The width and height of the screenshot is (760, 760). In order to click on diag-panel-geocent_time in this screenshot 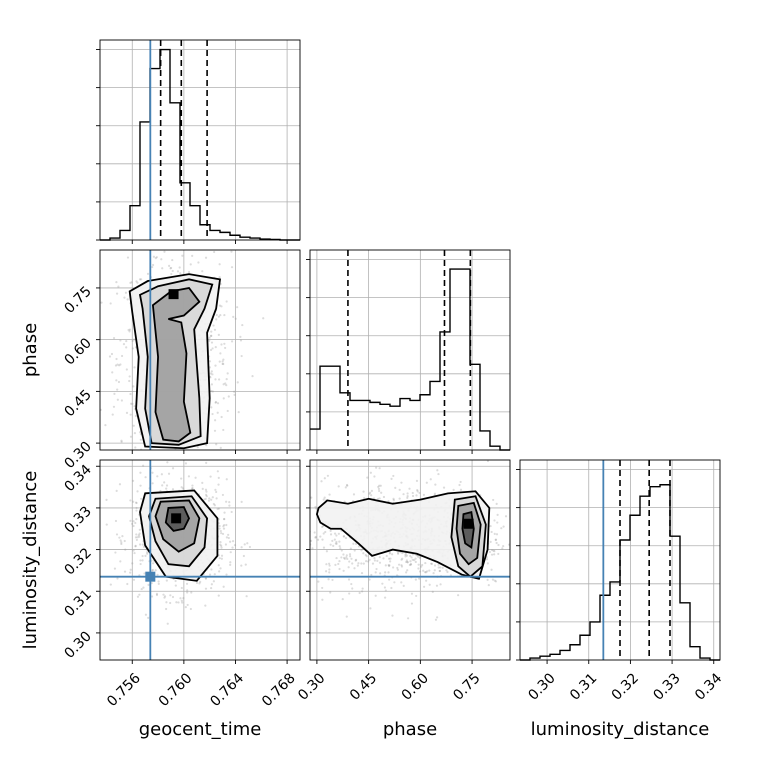, I will do `click(198, 141)`.